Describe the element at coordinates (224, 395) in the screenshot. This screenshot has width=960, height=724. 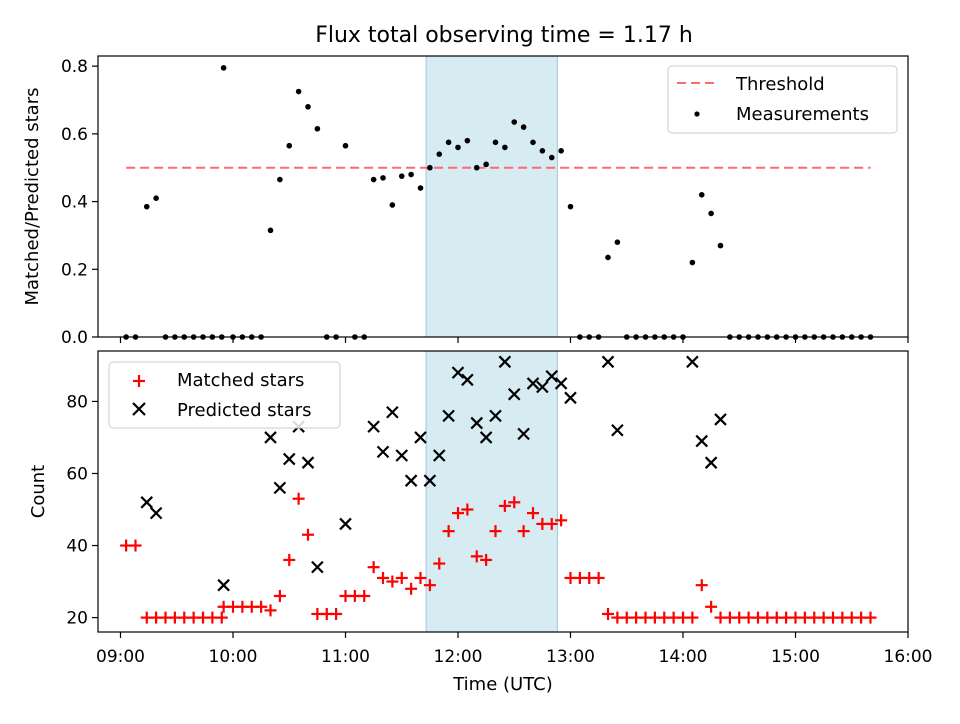
I see `bottom-legend: Matched stars Predicted stars` at that location.